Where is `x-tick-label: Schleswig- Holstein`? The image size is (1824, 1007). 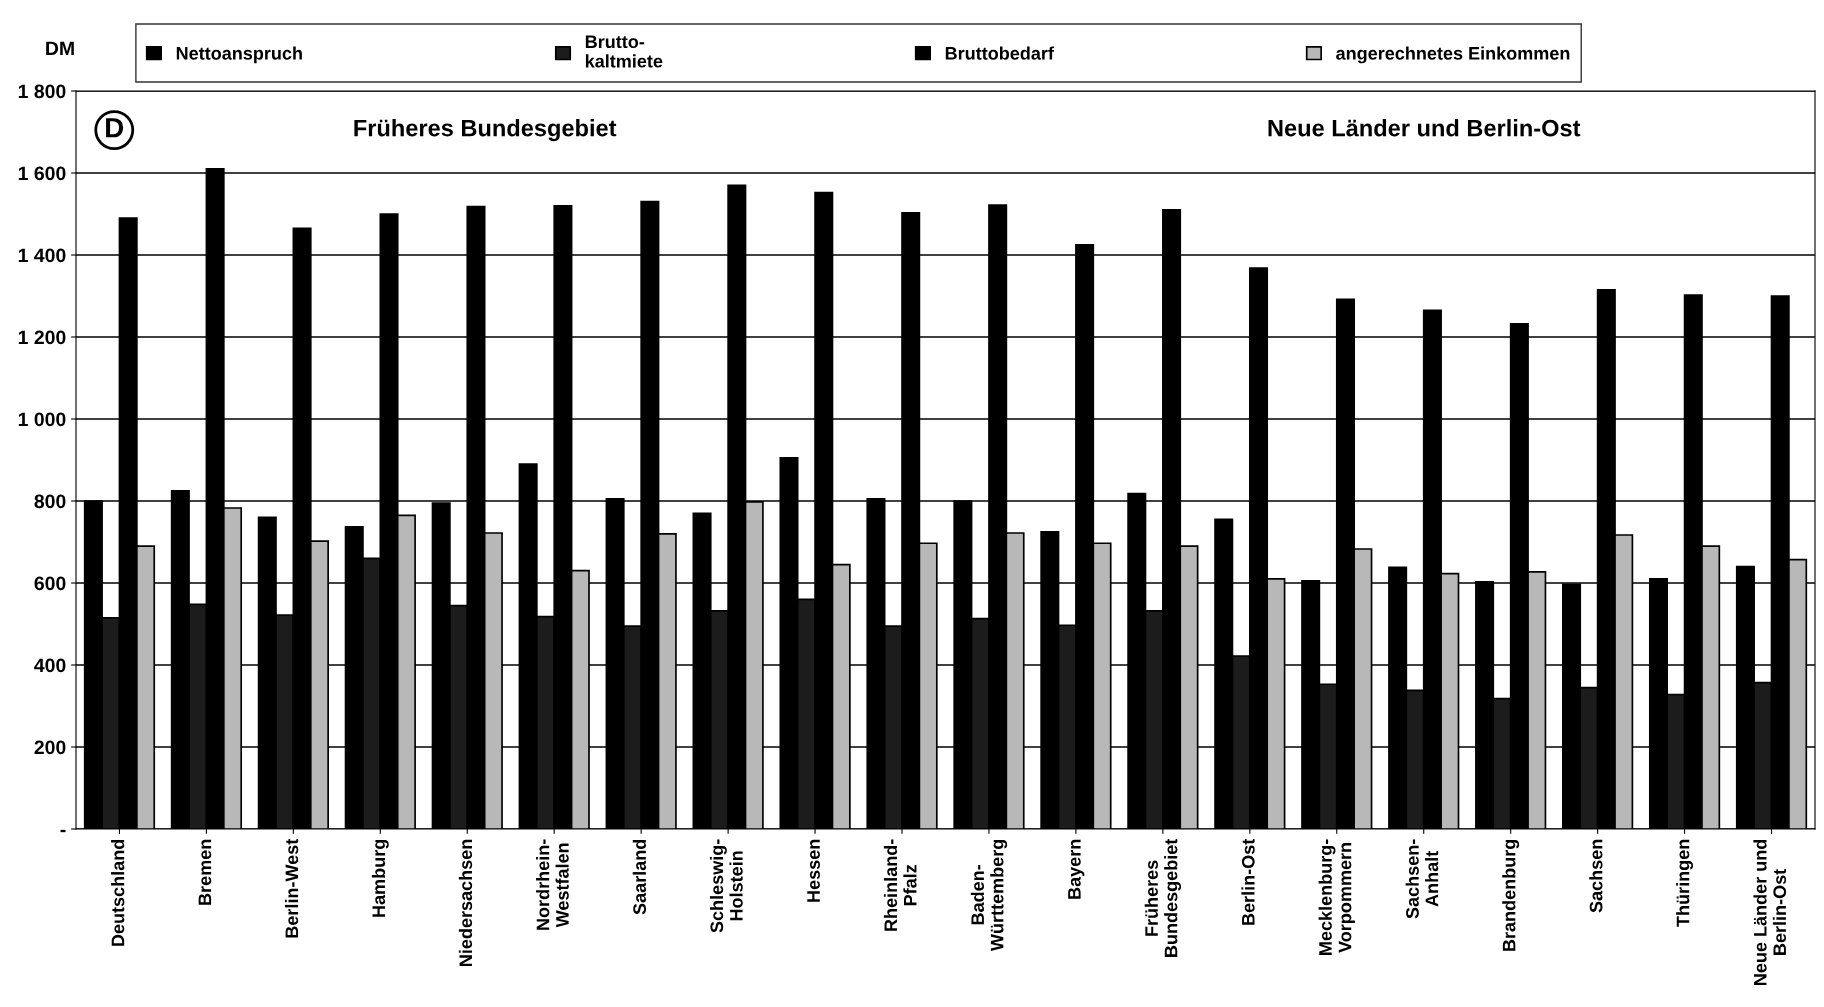
x-tick-label: Schleswig- Holstein is located at coordinates (726, 886).